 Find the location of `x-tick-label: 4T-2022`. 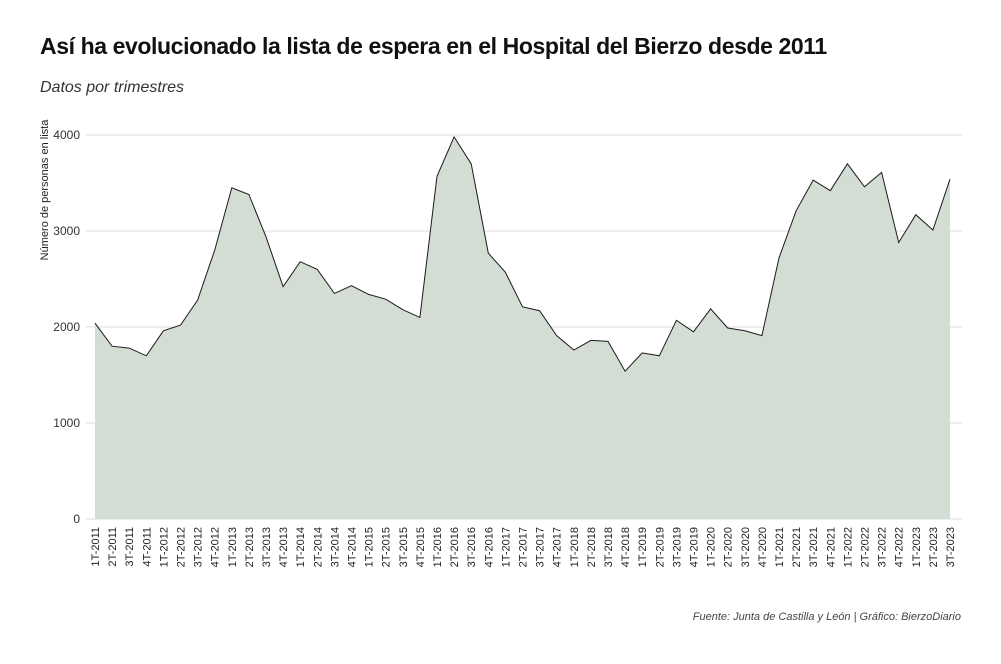

x-tick-label: 4T-2022 is located at coordinates (900, 547).